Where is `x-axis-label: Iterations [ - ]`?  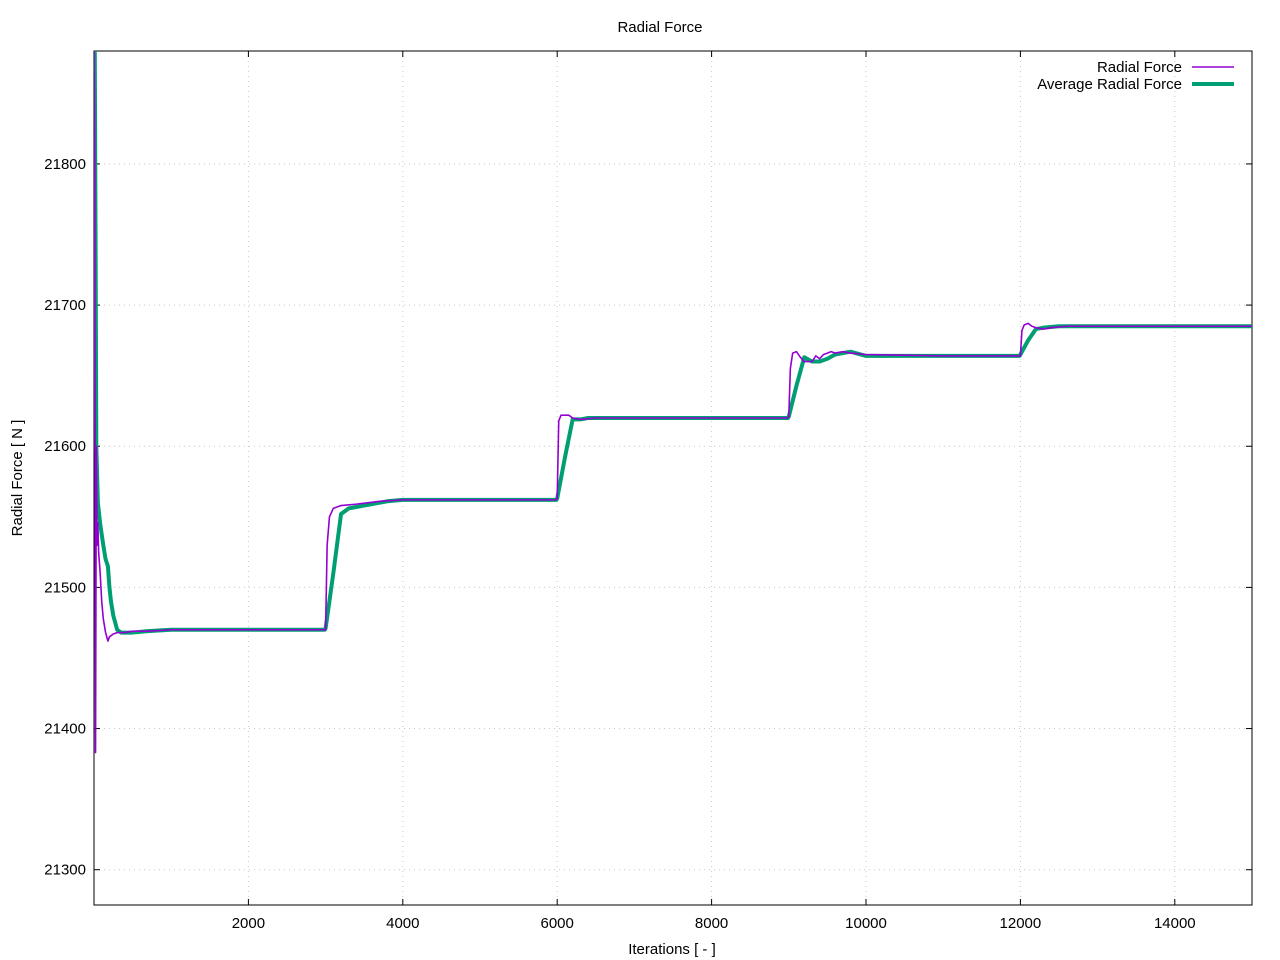
x-axis-label: Iterations [ - ] is located at coordinates (672, 949).